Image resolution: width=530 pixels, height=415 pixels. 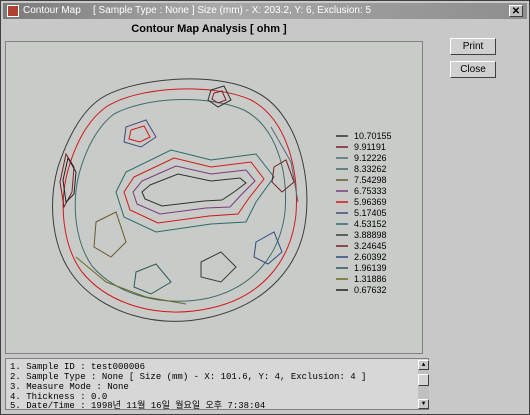 What do you see at coordinates (370, 235) in the screenshot?
I see `legend-label: 3.88898` at bounding box center [370, 235].